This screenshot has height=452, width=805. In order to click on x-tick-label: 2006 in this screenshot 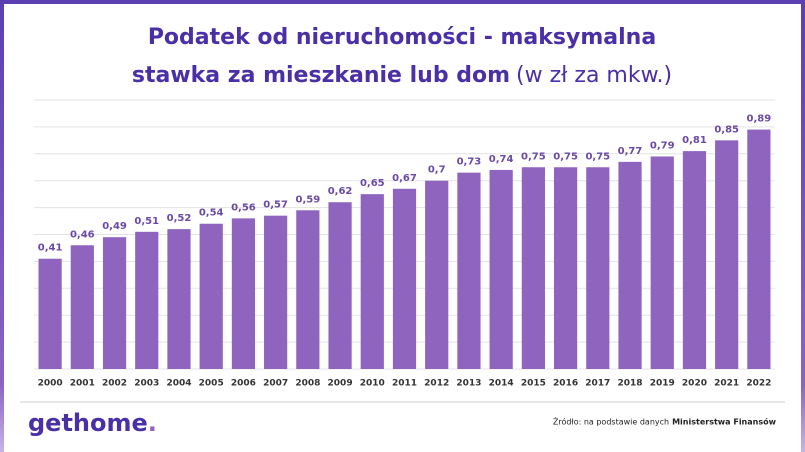, I will do `click(243, 384)`.